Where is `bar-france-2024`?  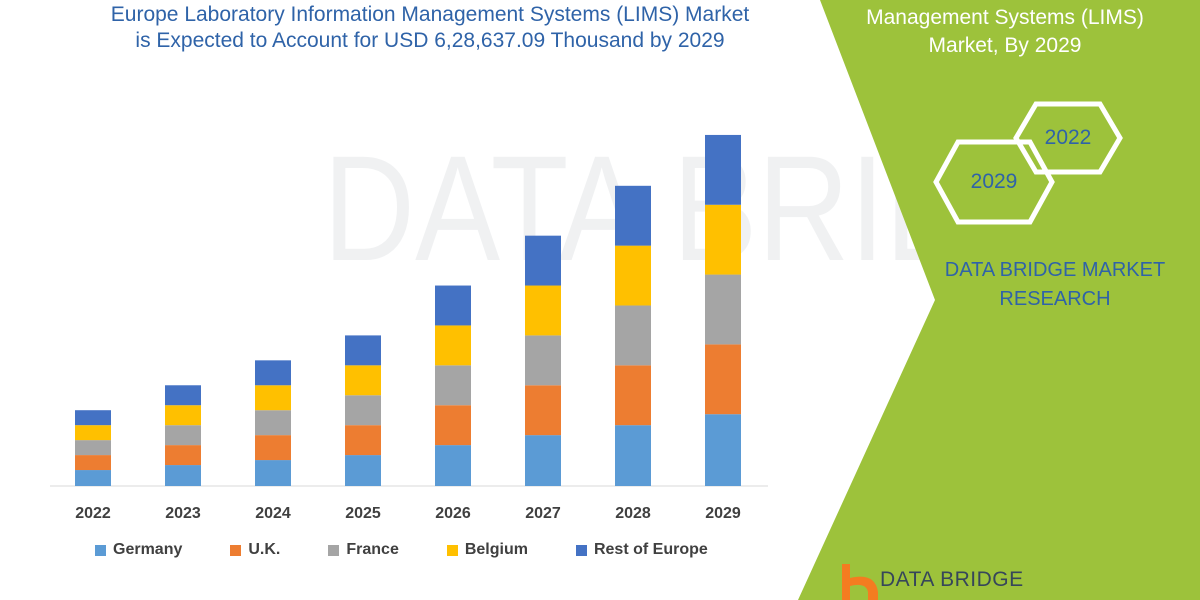
bar-france-2024 is located at coordinates (273, 423).